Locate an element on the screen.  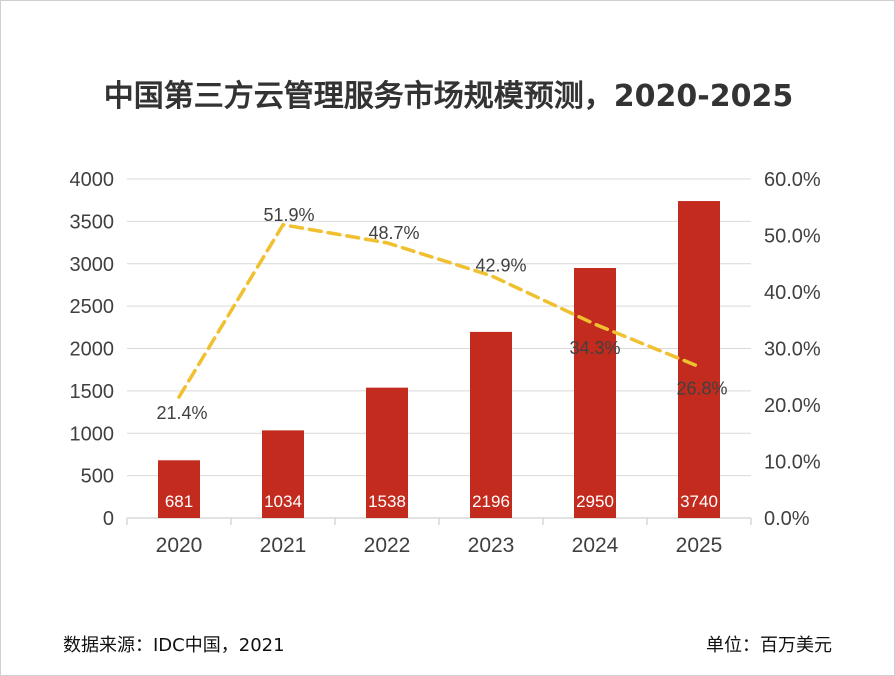
y-tick-label: 500 is located at coordinates (97, 477).